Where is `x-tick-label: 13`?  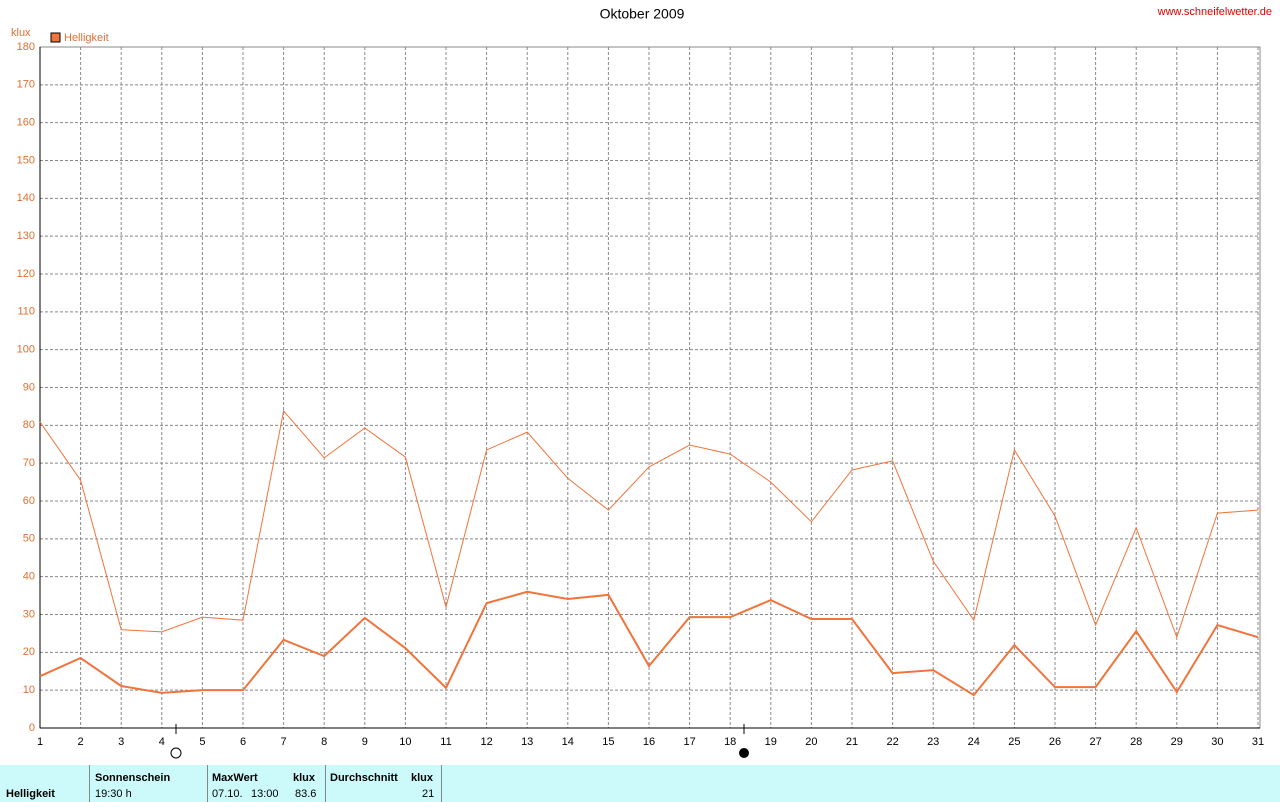
x-tick-label: 13 is located at coordinates (527, 742).